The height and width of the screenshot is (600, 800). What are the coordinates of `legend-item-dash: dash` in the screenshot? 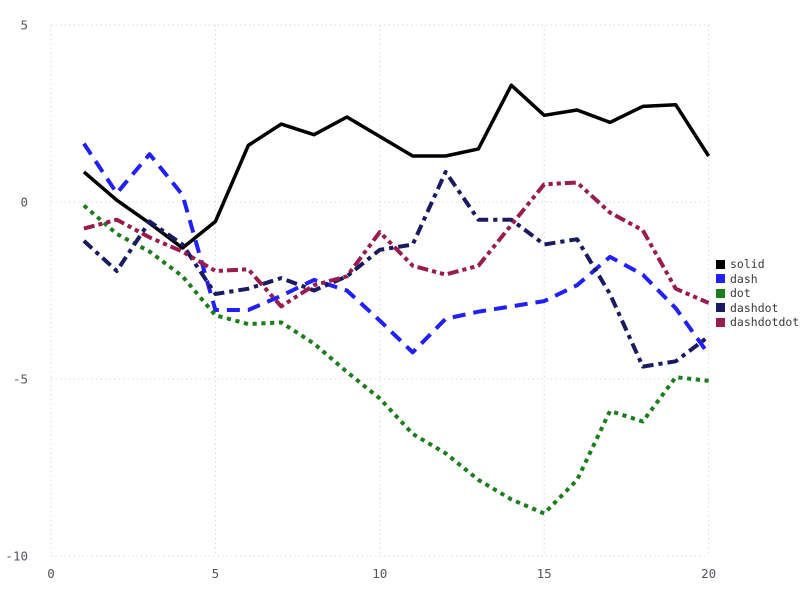 It's located at (757, 279).